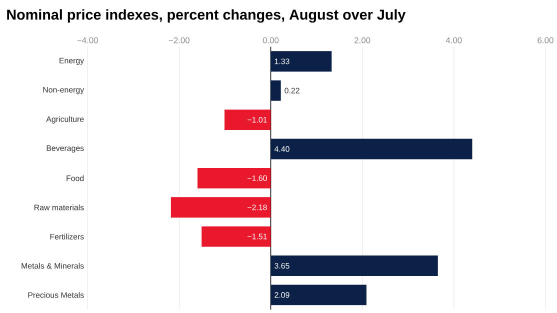 The width and height of the screenshot is (557, 313). I want to click on x-tick-label: 4.00, so click(454, 41).